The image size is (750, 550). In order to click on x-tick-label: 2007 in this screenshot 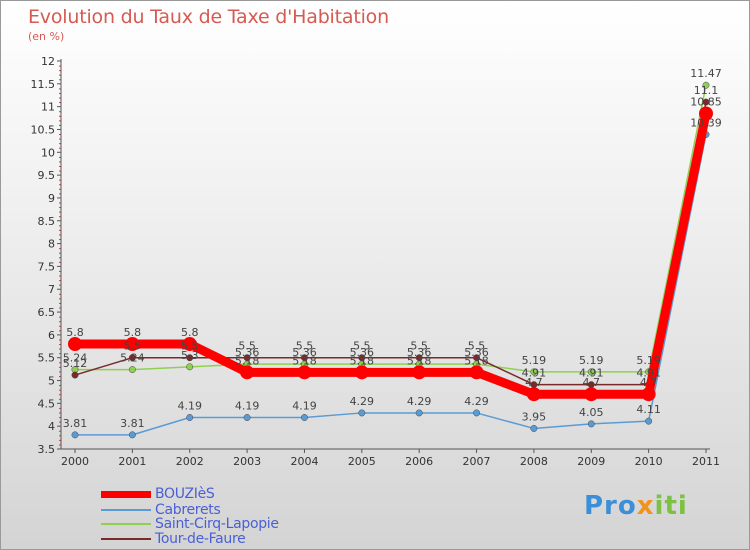, I will do `click(477, 461)`.